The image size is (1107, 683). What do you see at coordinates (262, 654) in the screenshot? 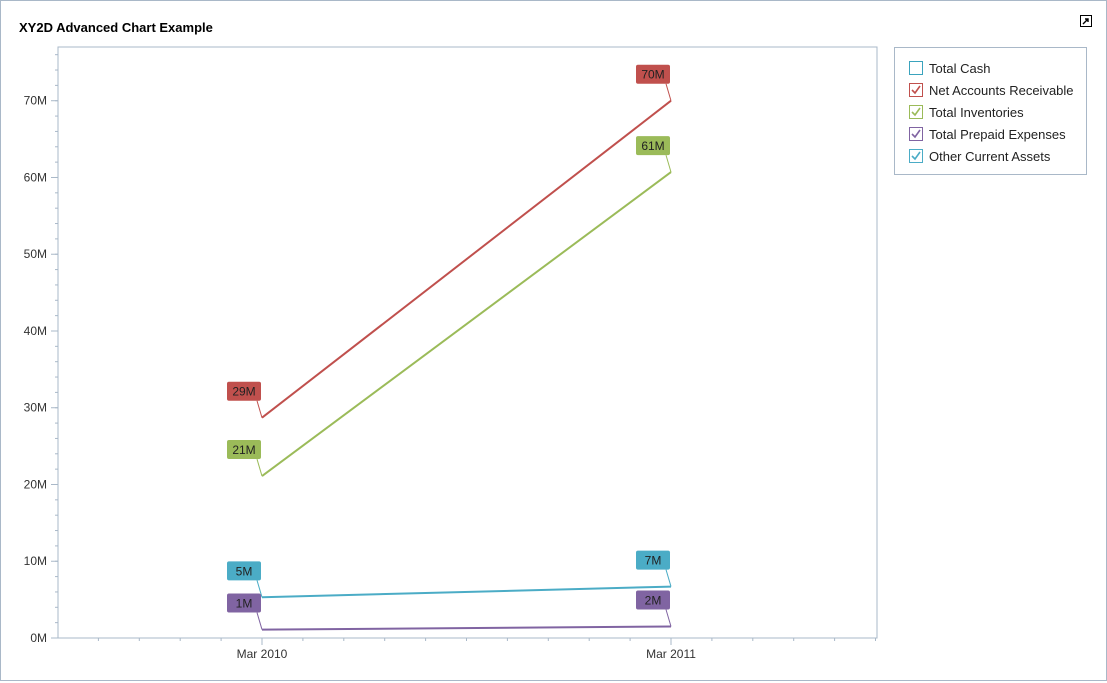
I see `x-tick-label: Mar 2010` at bounding box center [262, 654].